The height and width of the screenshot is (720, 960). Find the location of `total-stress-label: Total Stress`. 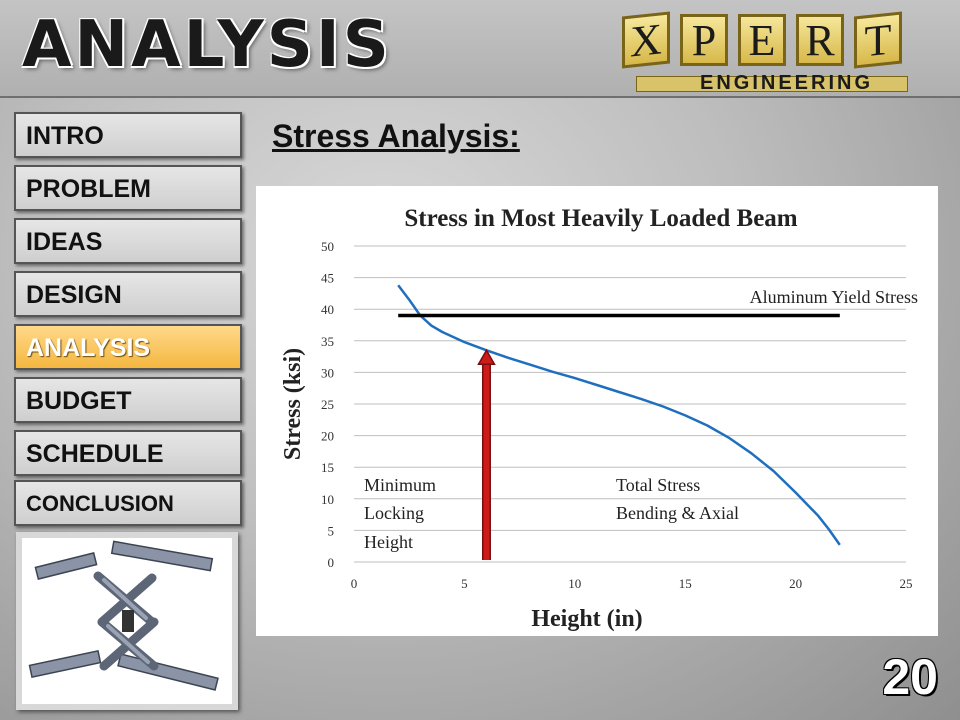

total-stress-label: Total Stress is located at coordinates (658, 485).